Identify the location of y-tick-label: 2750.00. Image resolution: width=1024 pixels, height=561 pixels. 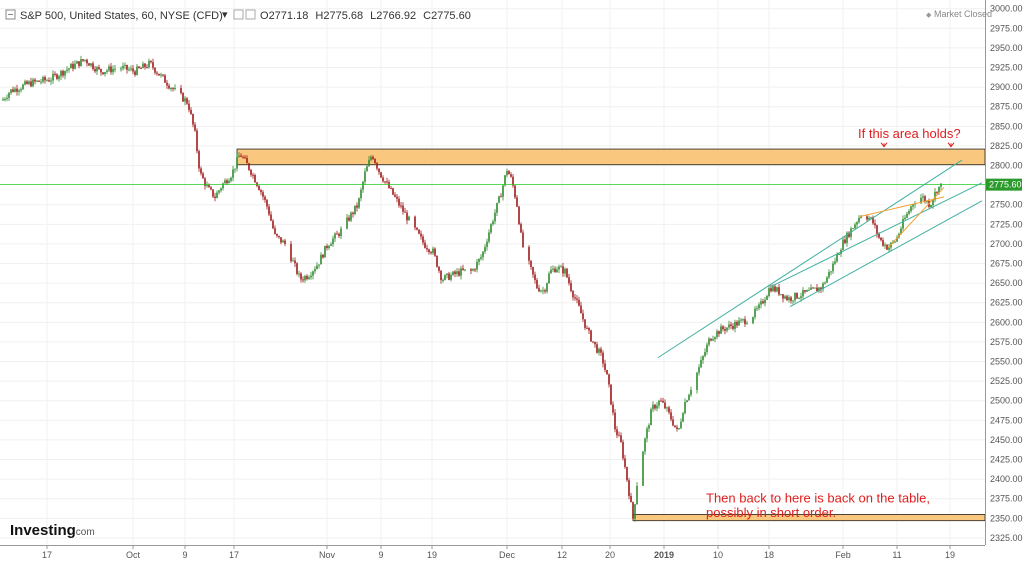
(1006, 205).